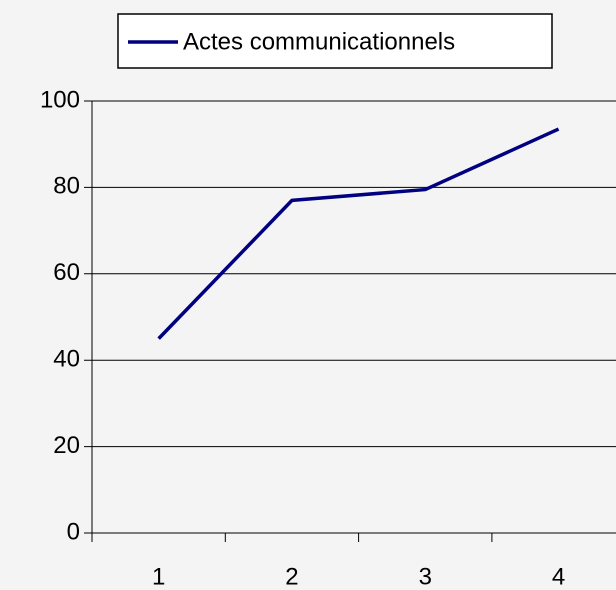 The height and width of the screenshot is (590, 616). I want to click on x-tick-label: 4, so click(558, 576).